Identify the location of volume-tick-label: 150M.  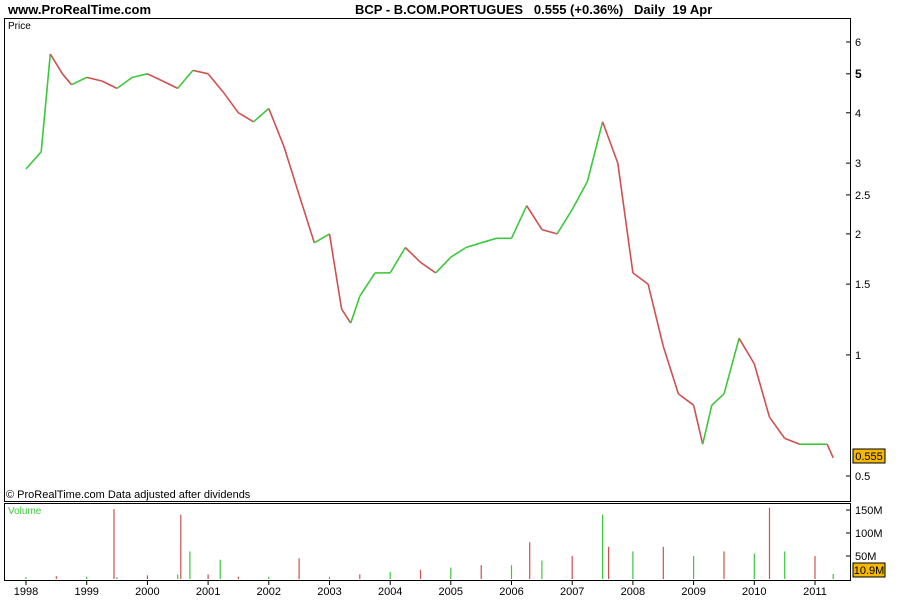
(869, 511).